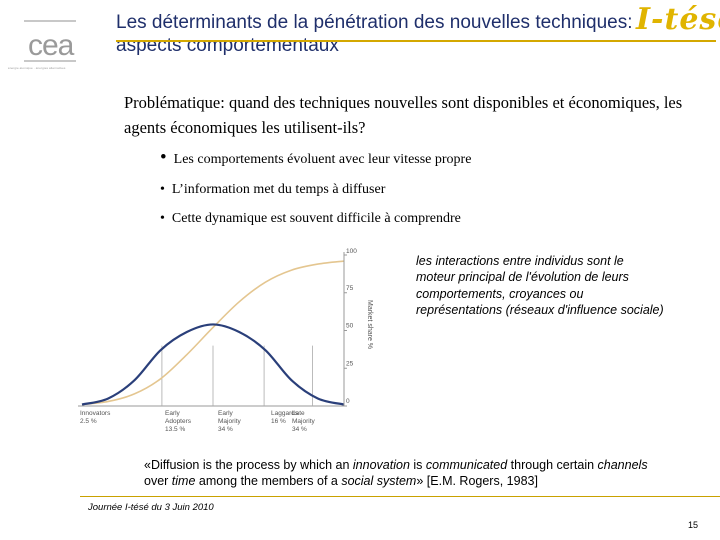  Describe the element at coordinates (350, 288) in the screenshot. I see `y-tick-label: 75` at that location.